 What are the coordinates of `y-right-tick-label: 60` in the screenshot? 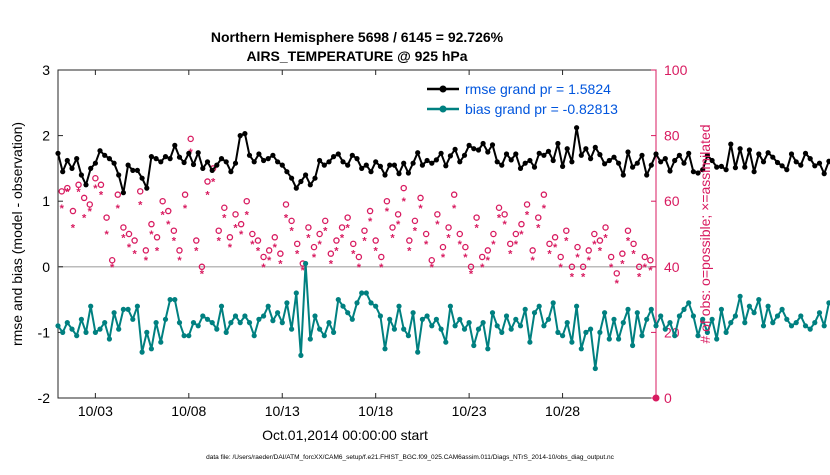 It's located at (672, 201).